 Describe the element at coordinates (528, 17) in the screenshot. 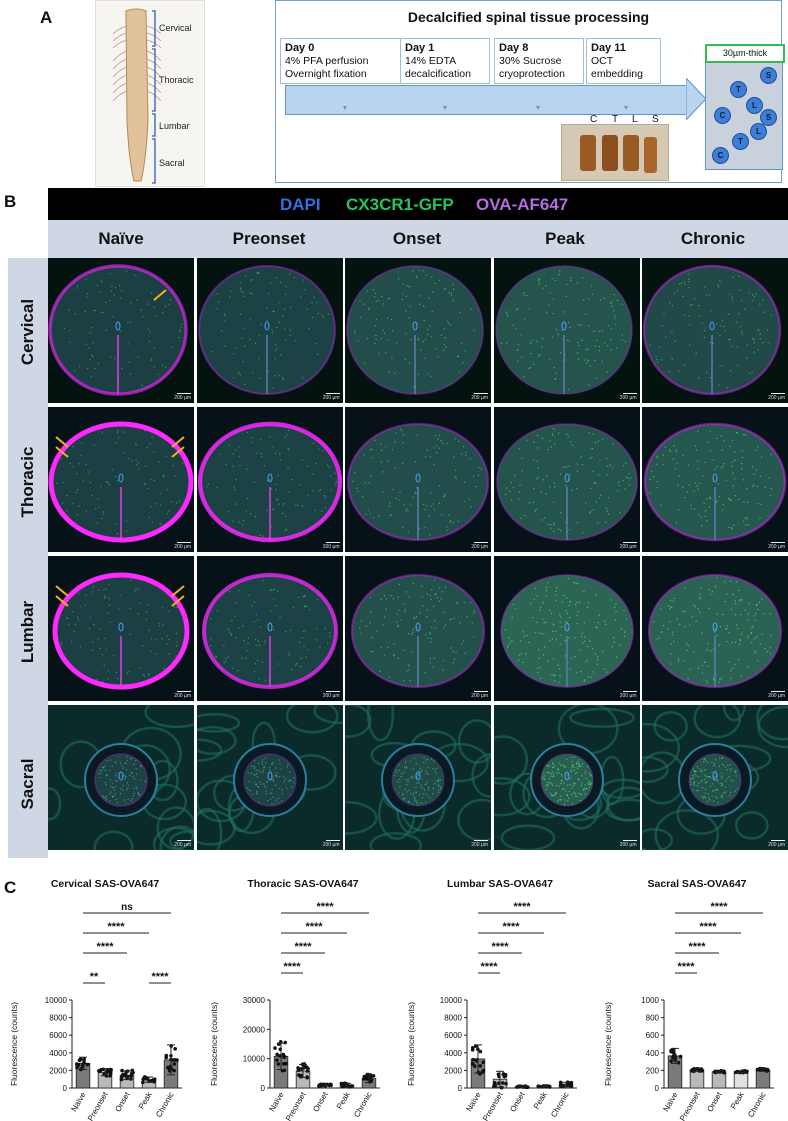

I see `flow-title: Decalcified spinal tissue processing` at that location.